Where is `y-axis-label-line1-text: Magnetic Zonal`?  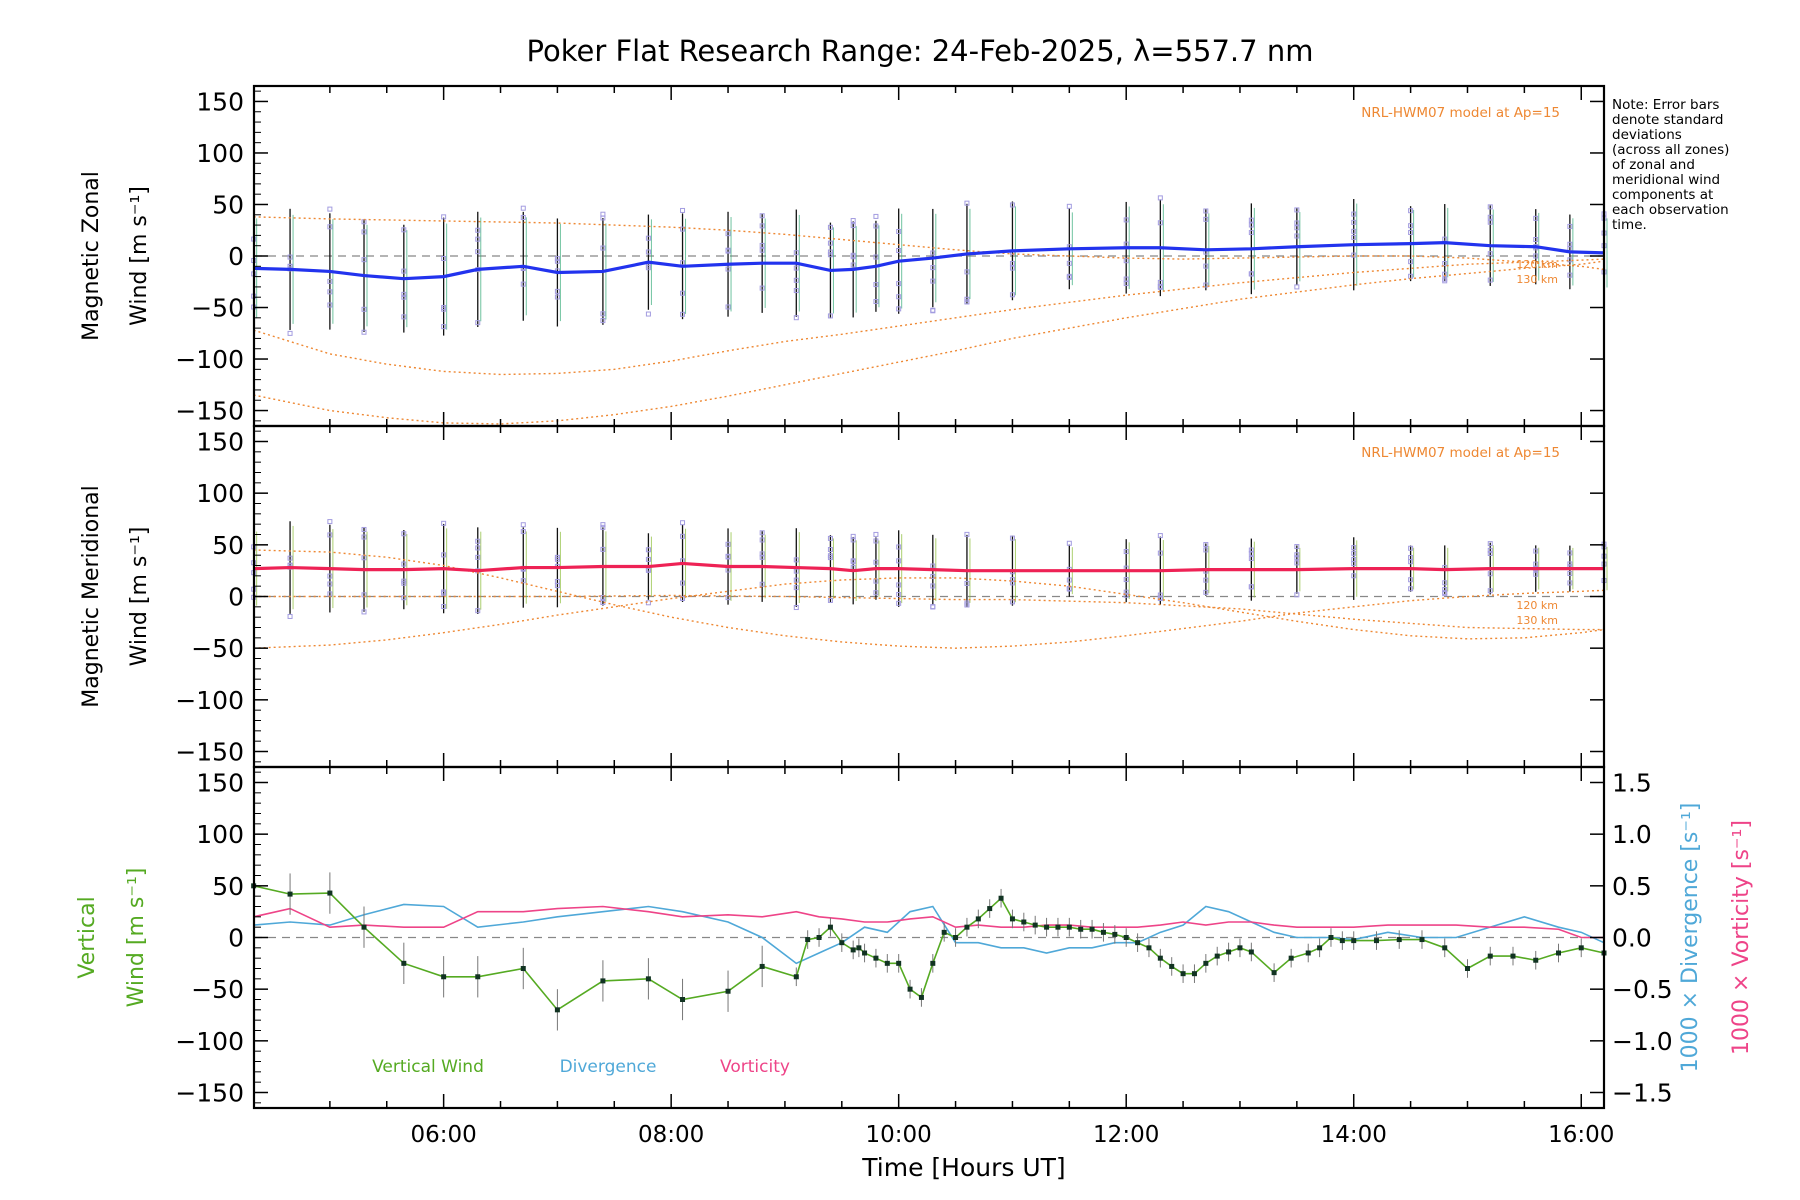 y-axis-label-line1-text: Magnetic Zonal is located at coordinates (91, 256).